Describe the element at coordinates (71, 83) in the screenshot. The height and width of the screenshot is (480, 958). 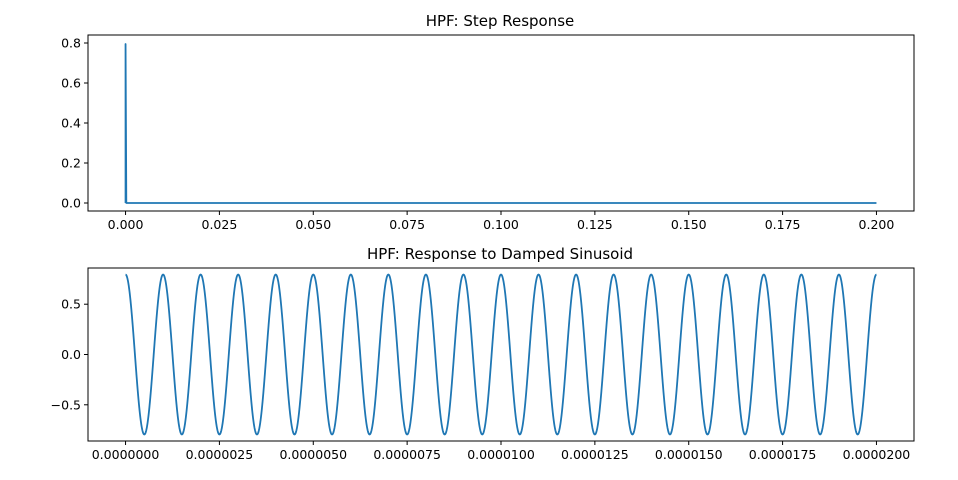
I see `y-tick-label: 0.6` at that location.